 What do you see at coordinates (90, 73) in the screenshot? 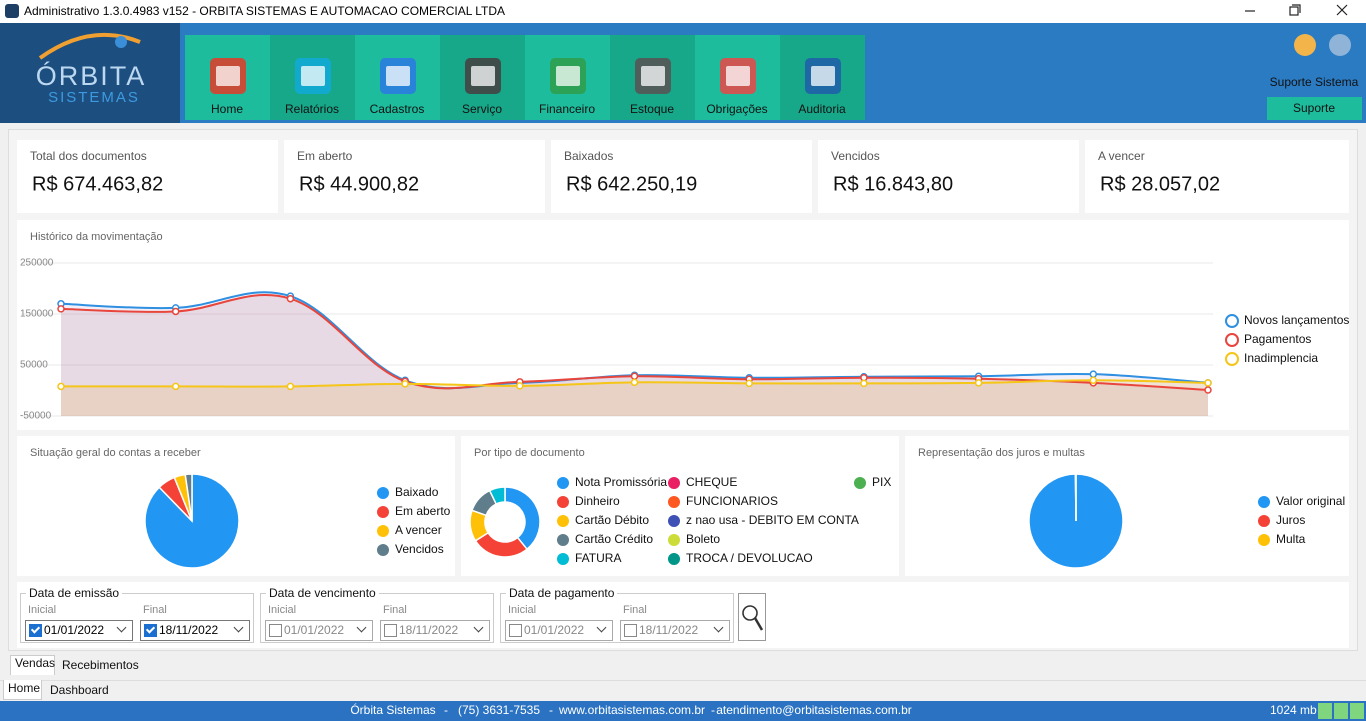
I see `logo-area` at bounding box center [90, 73].